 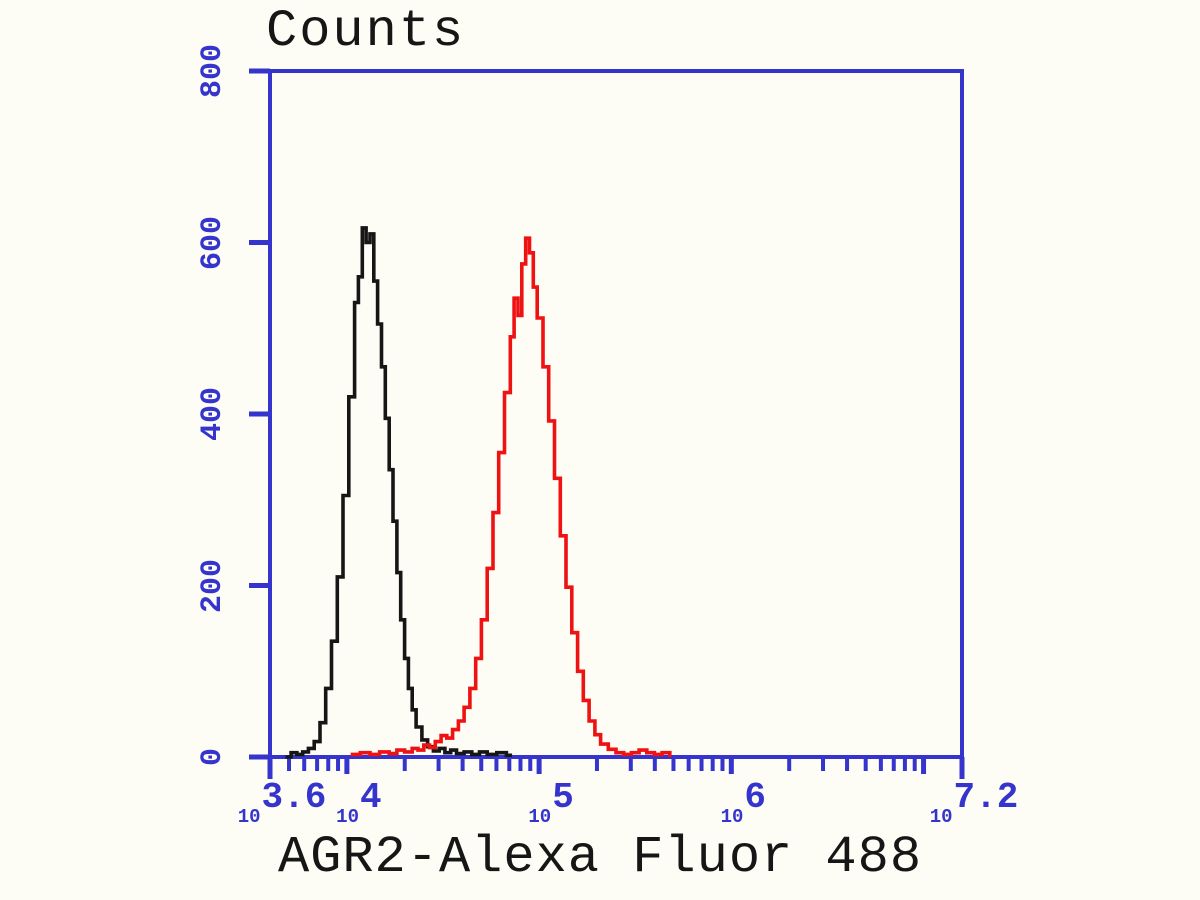 What do you see at coordinates (986, 797) in the screenshot?
I see `x-tick-exponent: 7.2` at bounding box center [986, 797].